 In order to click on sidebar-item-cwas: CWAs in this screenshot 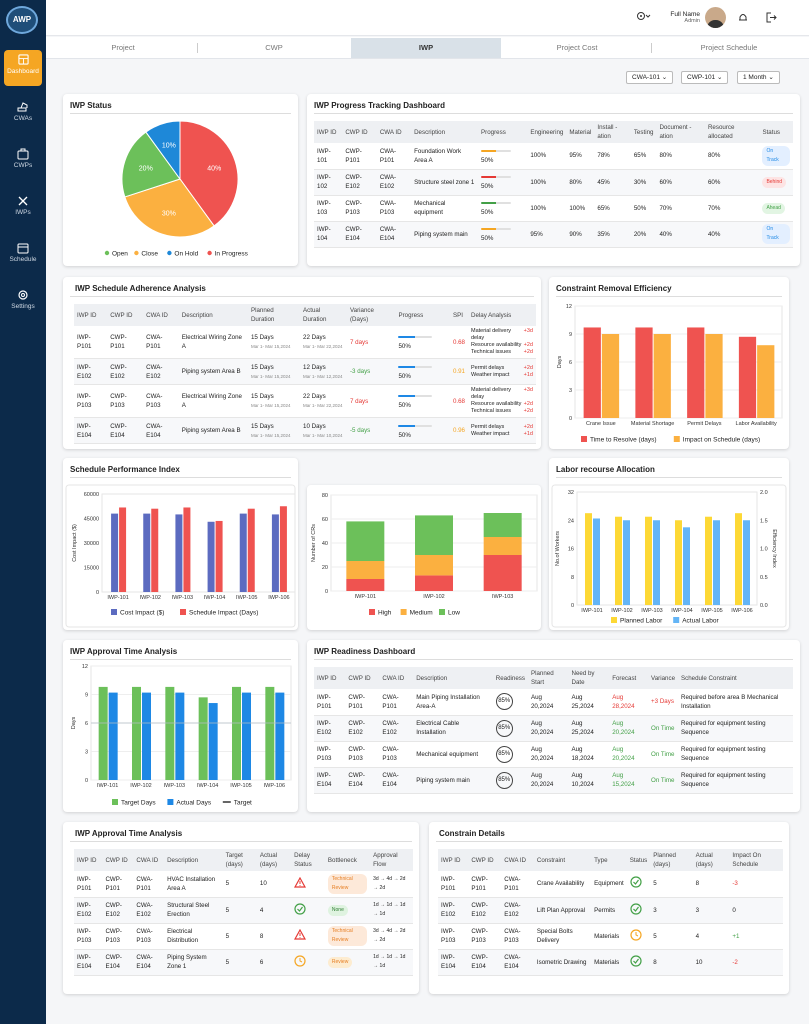, I will do `click(23, 115)`.